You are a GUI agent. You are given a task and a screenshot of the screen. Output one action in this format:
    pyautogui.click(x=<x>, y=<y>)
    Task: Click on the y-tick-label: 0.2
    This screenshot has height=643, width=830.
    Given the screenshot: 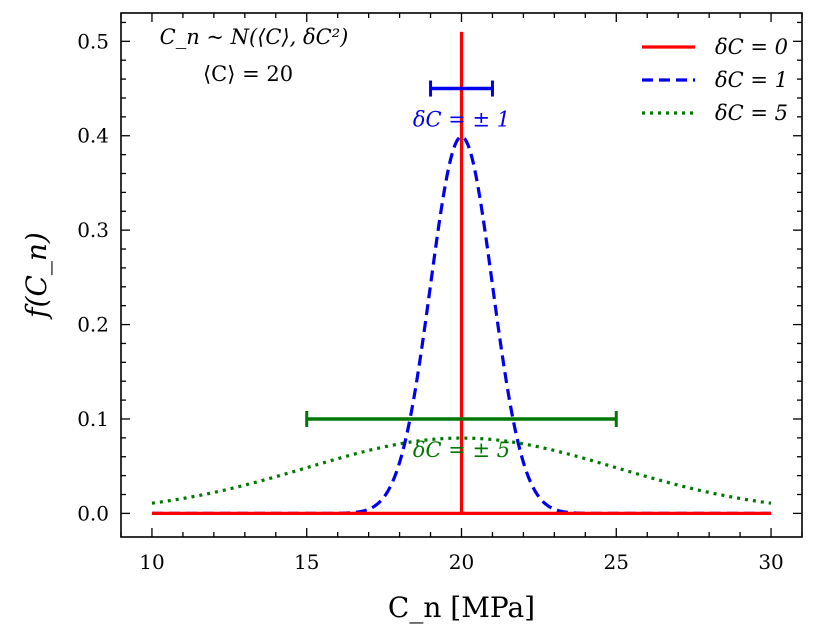 What is the action you would take?
    pyautogui.click(x=93, y=325)
    